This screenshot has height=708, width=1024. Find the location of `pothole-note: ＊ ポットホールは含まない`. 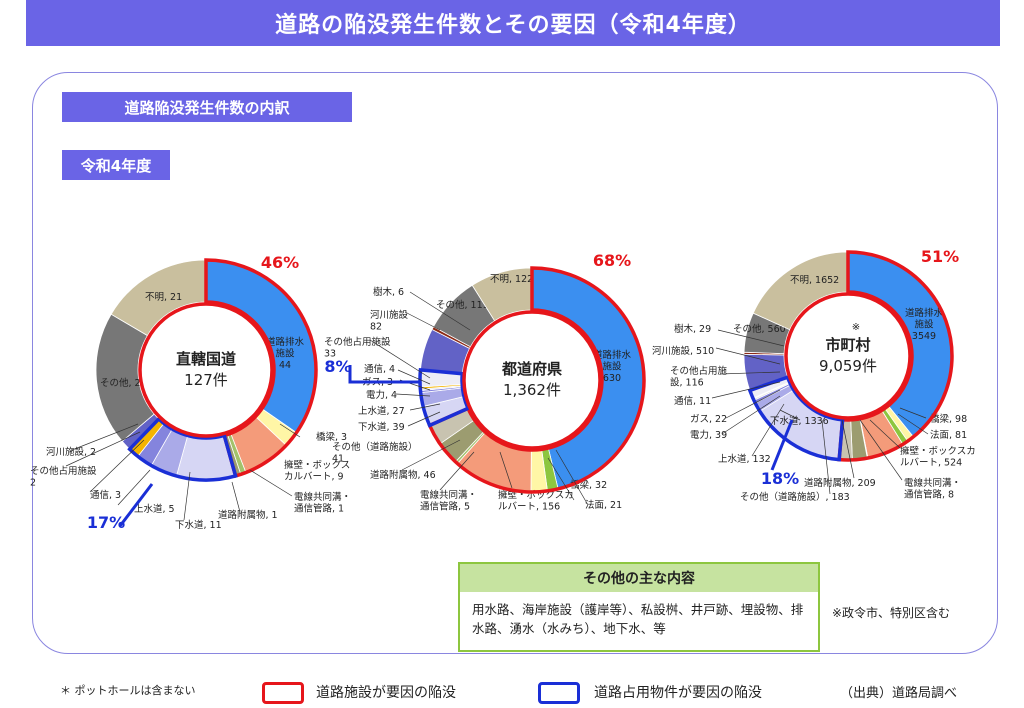

pothole-note: ＊ ポットホールは含まない is located at coordinates (128, 690).